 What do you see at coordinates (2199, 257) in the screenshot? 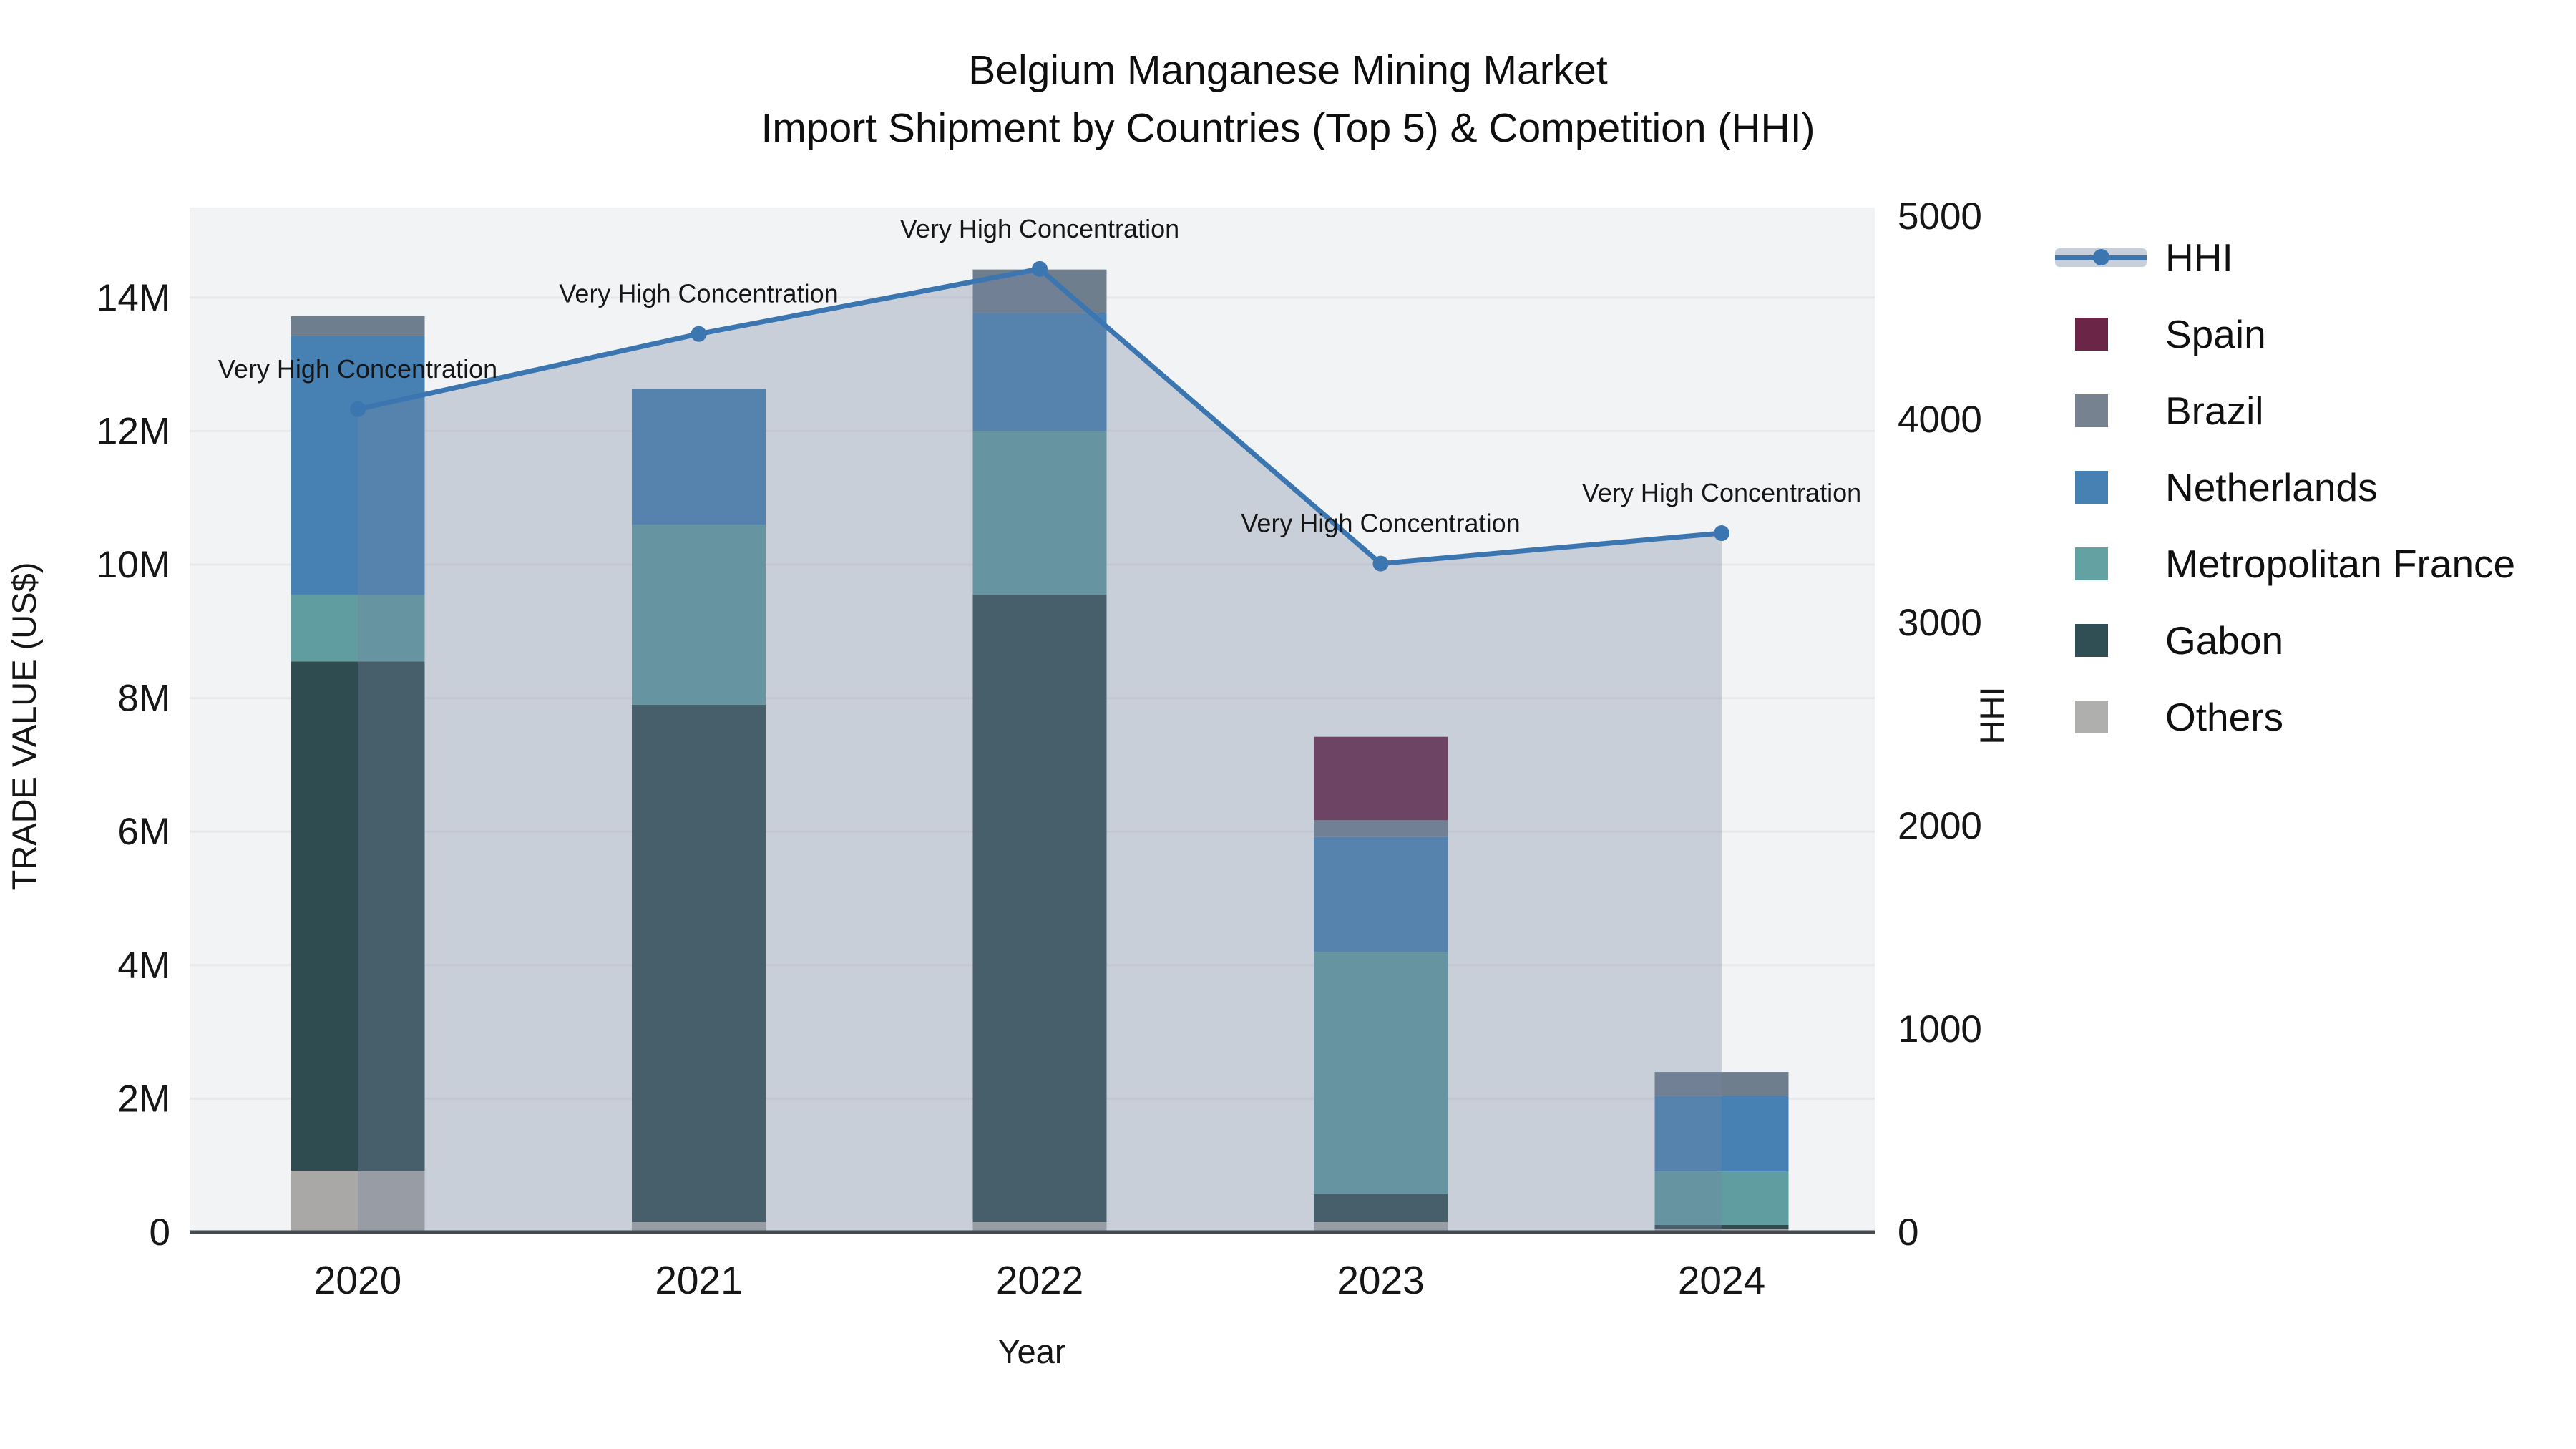
I see `legend-label: HHI` at bounding box center [2199, 257].